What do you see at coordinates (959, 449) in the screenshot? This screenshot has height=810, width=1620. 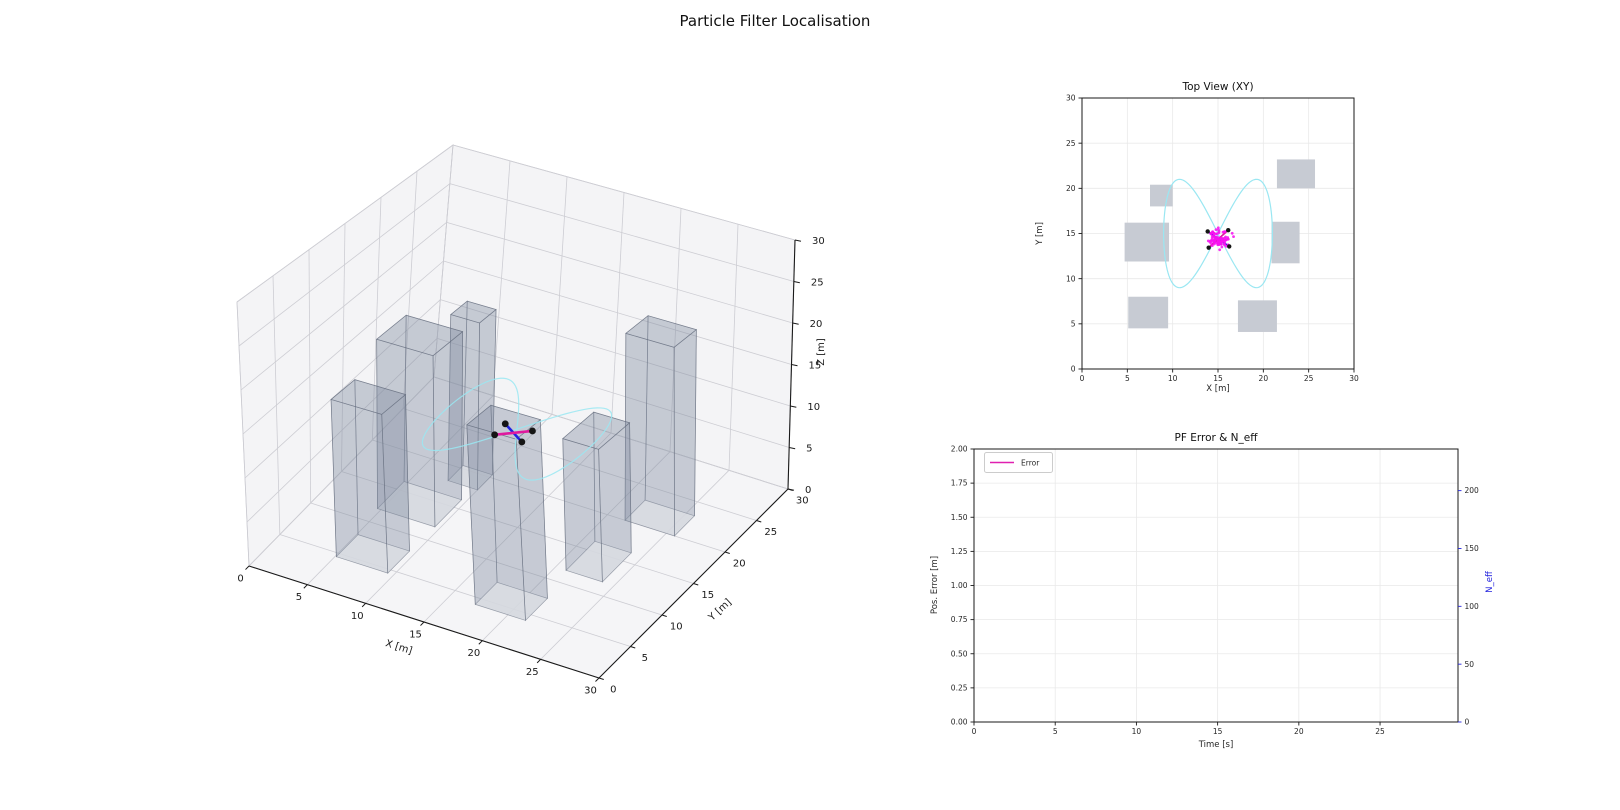 I see `pos-error-tick-label: 2.00` at bounding box center [959, 449].